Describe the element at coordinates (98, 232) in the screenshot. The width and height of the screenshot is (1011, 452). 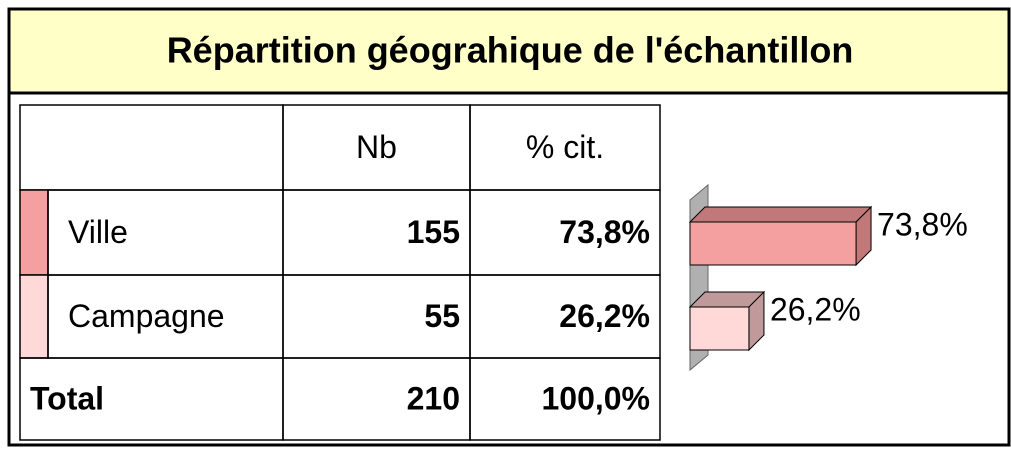
I see `row-label: Ville` at that location.